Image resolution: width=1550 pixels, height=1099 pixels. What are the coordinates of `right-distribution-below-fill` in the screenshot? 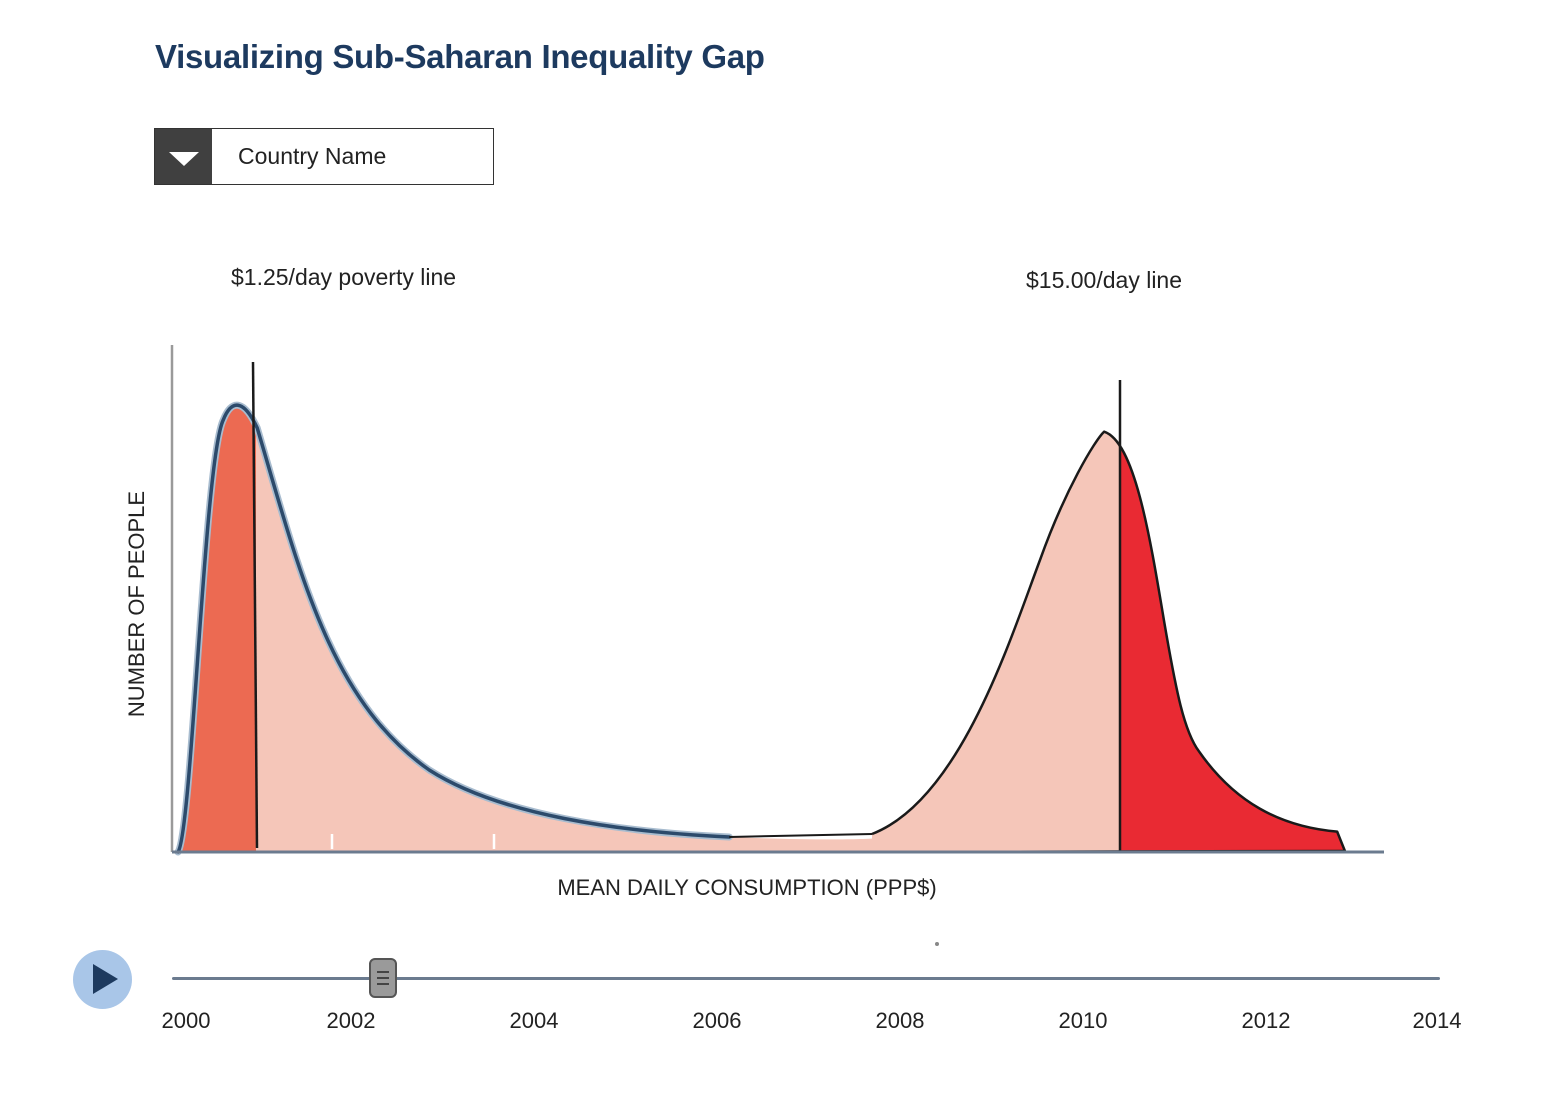 It's located at (996, 641).